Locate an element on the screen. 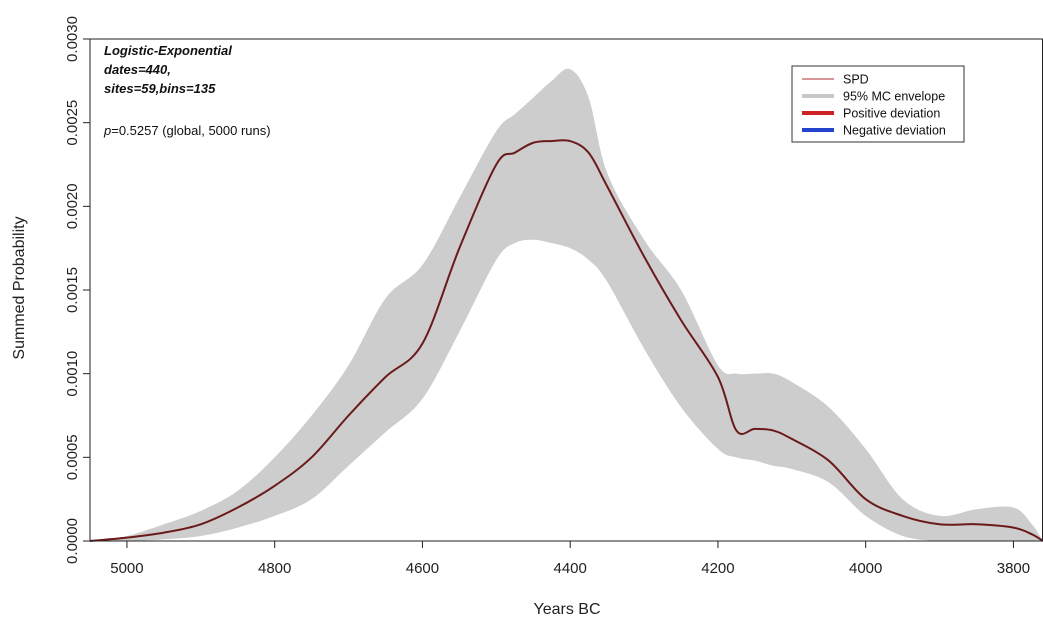  y-tick-label: 0.0015 is located at coordinates (72, 290).